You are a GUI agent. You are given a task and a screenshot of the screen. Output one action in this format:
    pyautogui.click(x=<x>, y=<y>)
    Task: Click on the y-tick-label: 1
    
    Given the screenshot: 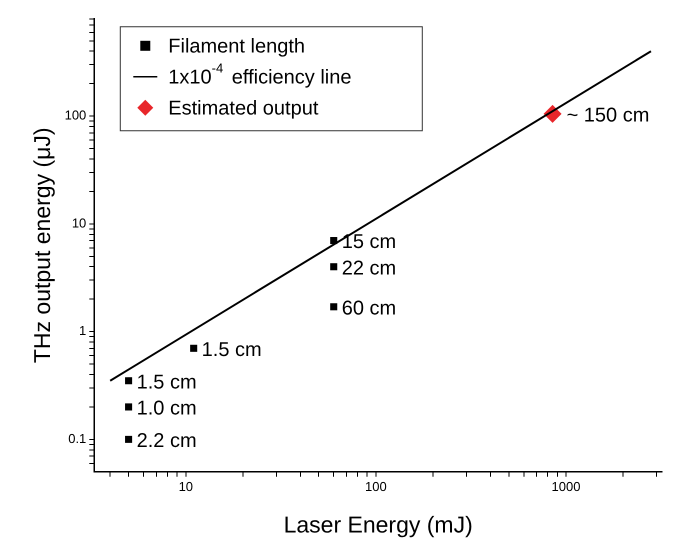 What is the action you would take?
    pyautogui.click(x=82, y=330)
    